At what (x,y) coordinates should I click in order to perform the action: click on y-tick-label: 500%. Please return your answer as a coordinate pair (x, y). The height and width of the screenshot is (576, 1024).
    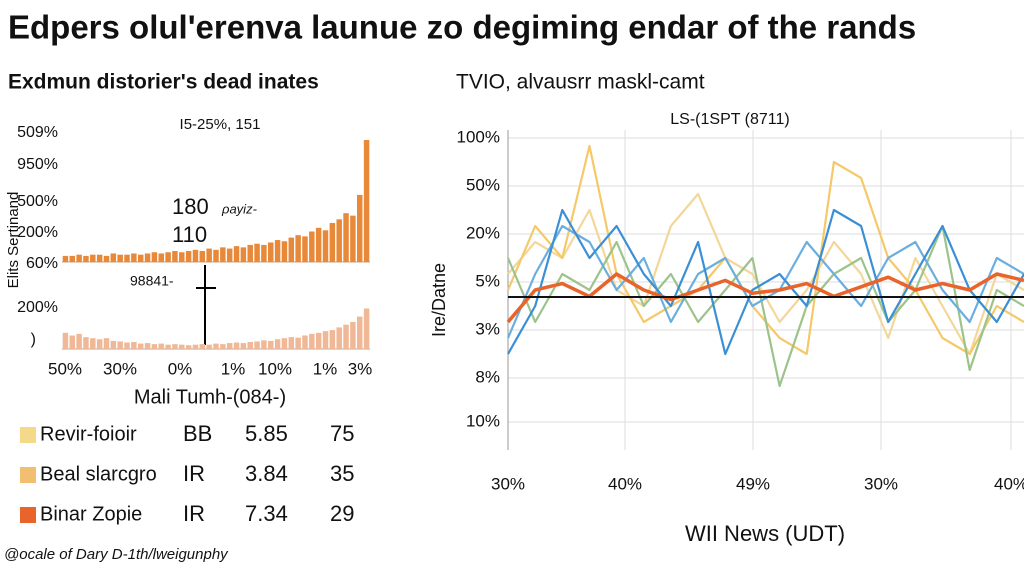
    Looking at the image, I should click on (37, 201).